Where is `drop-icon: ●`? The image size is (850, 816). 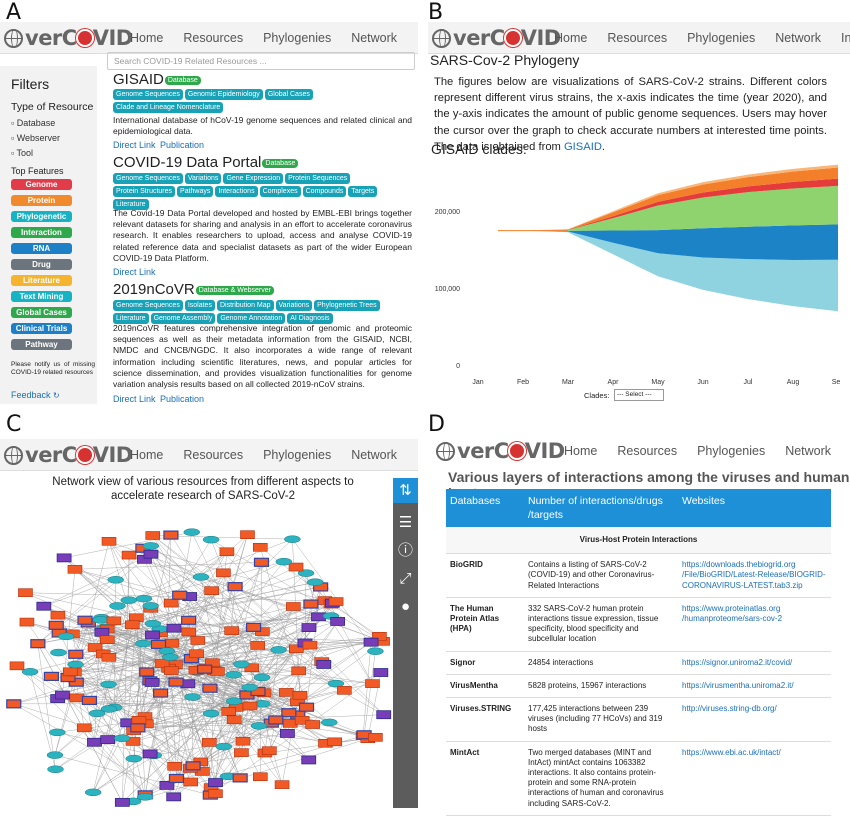
drop-icon: ● is located at coordinates (405, 606).